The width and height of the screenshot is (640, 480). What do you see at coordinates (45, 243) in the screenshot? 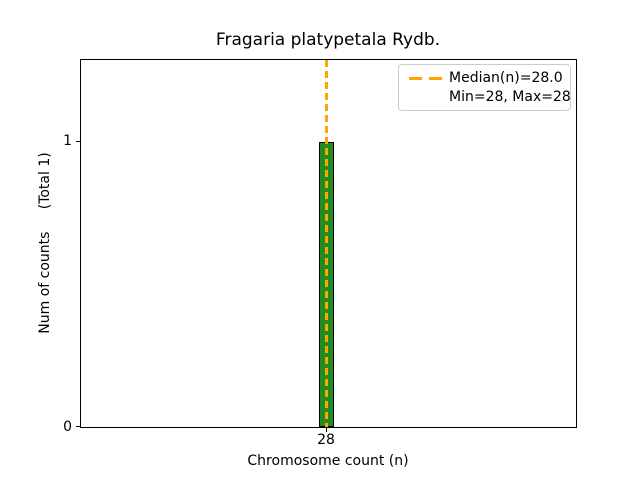
I see `y-axis-label: Num of counts (Total 1)` at bounding box center [45, 243].